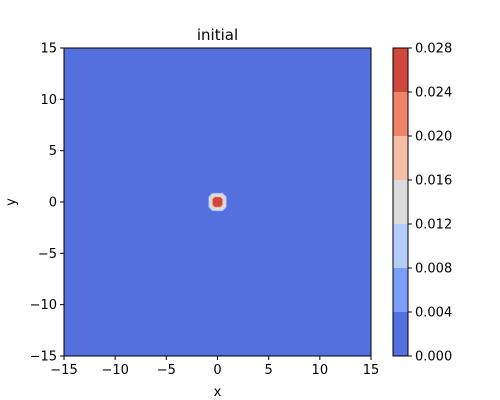 This screenshot has width=500, height=400. What do you see at coordinates (269, 370) in the screenshot?
I see `x-tick-label: 5` at bounding box center [269, 370].